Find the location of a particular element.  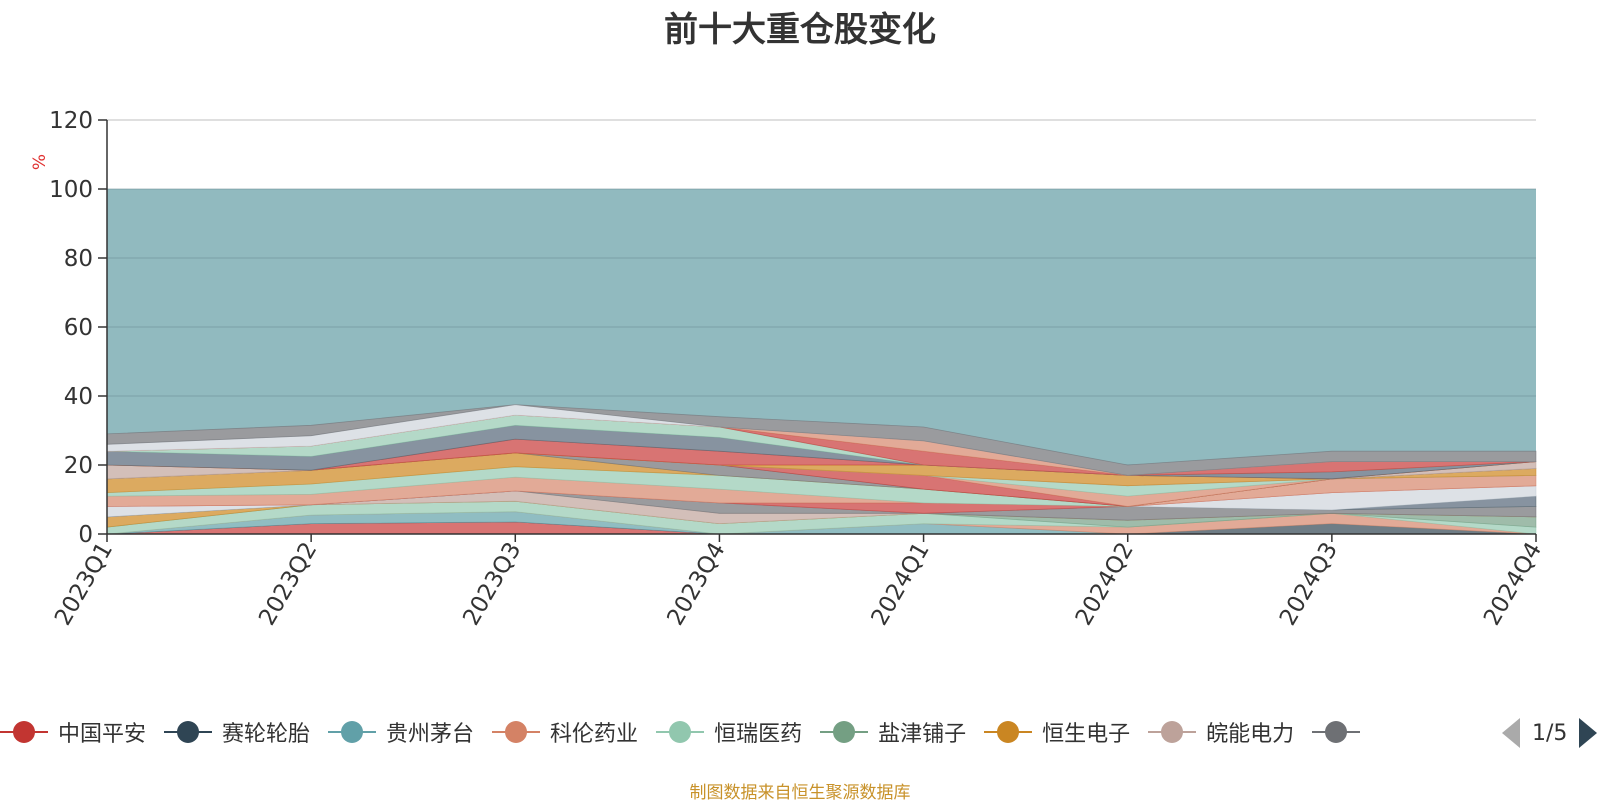

legend-label: 科伦药业 is located at coordinates (594, 734).